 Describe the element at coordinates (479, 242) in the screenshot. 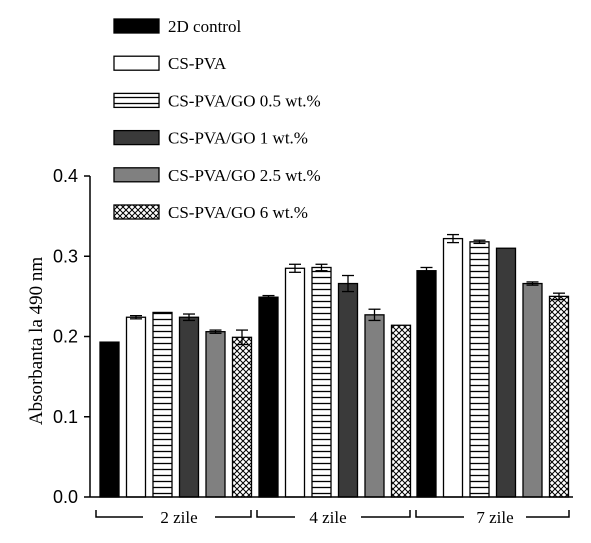

I see `error-bar-cs-pva-go-0-5-wt-7-zile` at that location.